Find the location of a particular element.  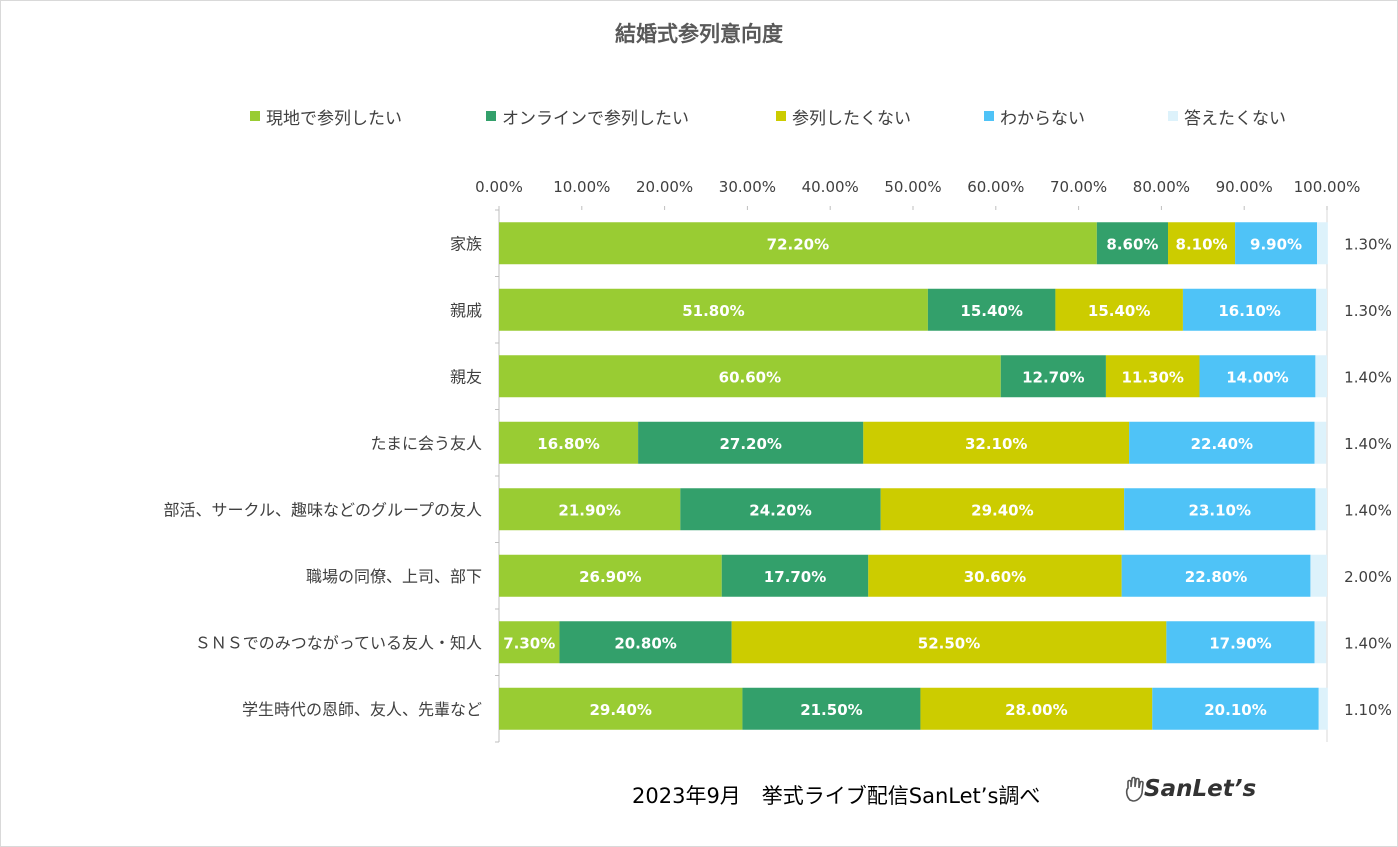

data-label: 28.00% is located at coordinates (1036, 710).